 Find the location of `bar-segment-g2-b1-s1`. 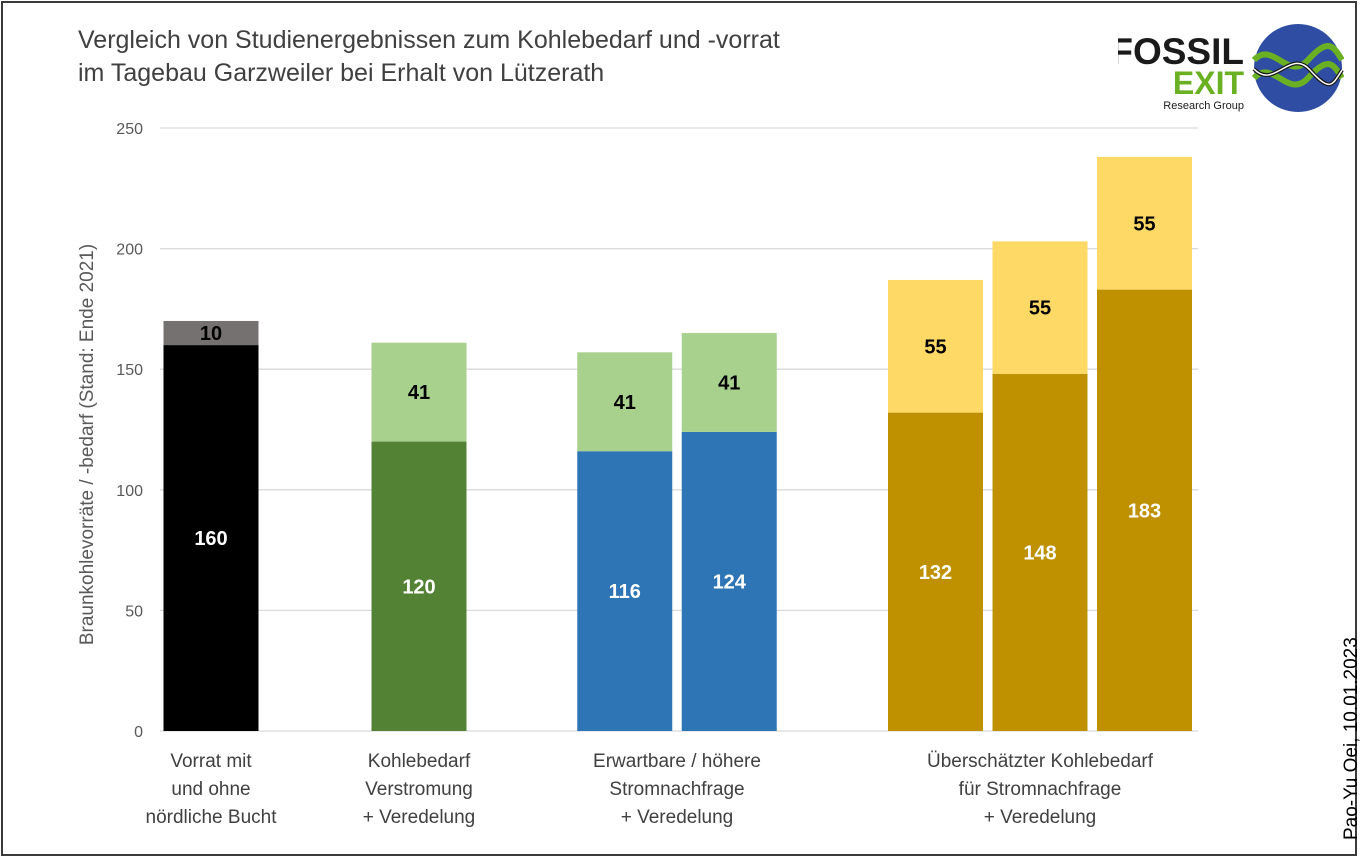

bar-segment-g2-b1-s1 is located at coordinates (729, 382).